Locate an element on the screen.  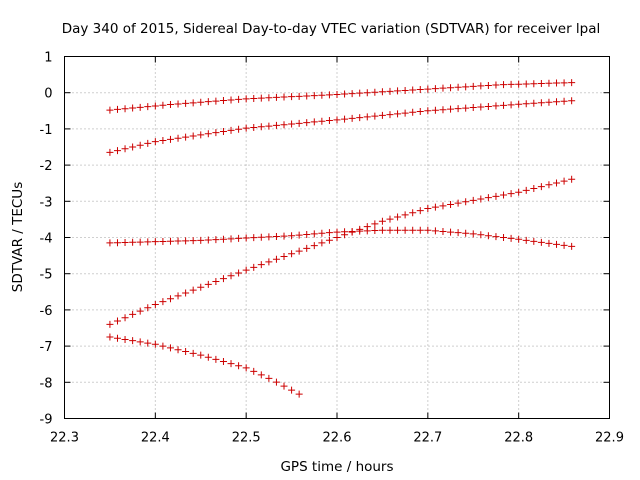
x-axis-label: GPS time / hours is located at coordinates (336, 467).